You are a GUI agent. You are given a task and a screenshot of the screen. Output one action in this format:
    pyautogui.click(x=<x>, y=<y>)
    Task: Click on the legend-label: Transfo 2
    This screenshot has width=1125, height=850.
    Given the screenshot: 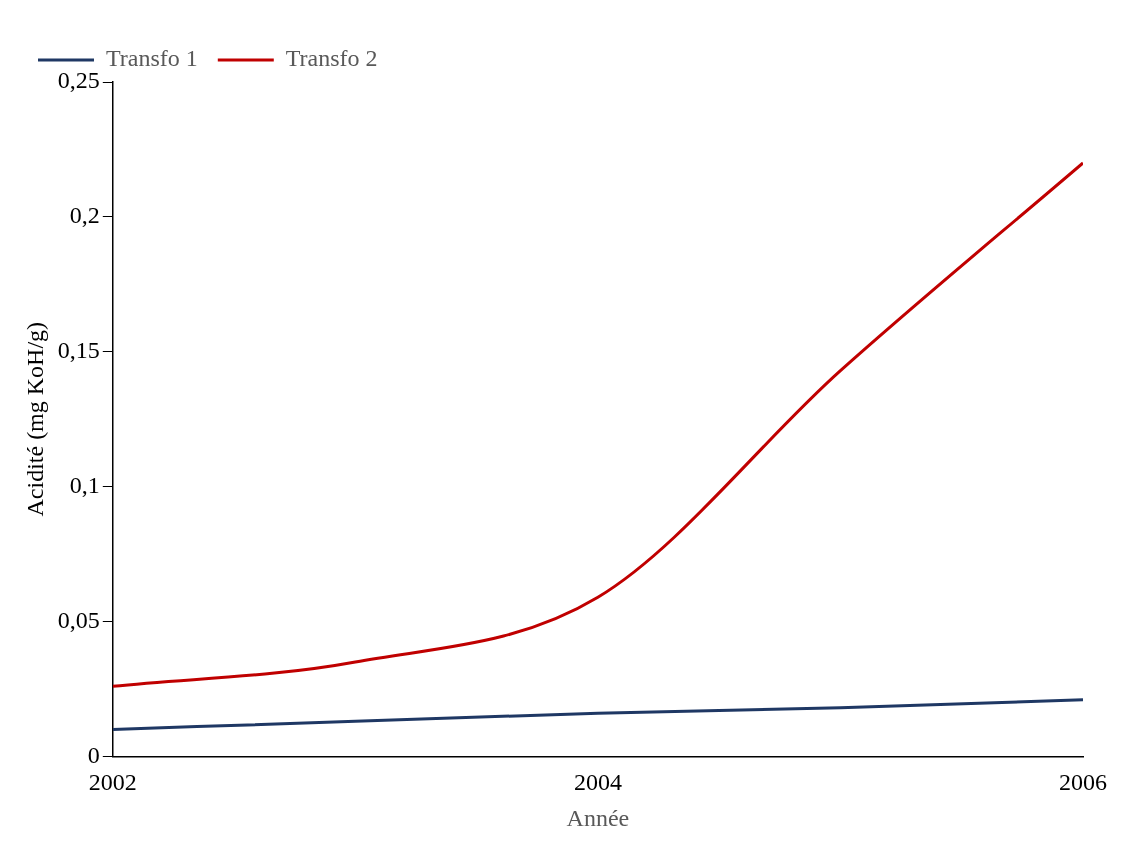 What is the action you would take?
    pyautogui.click(x=331, y=58)
    